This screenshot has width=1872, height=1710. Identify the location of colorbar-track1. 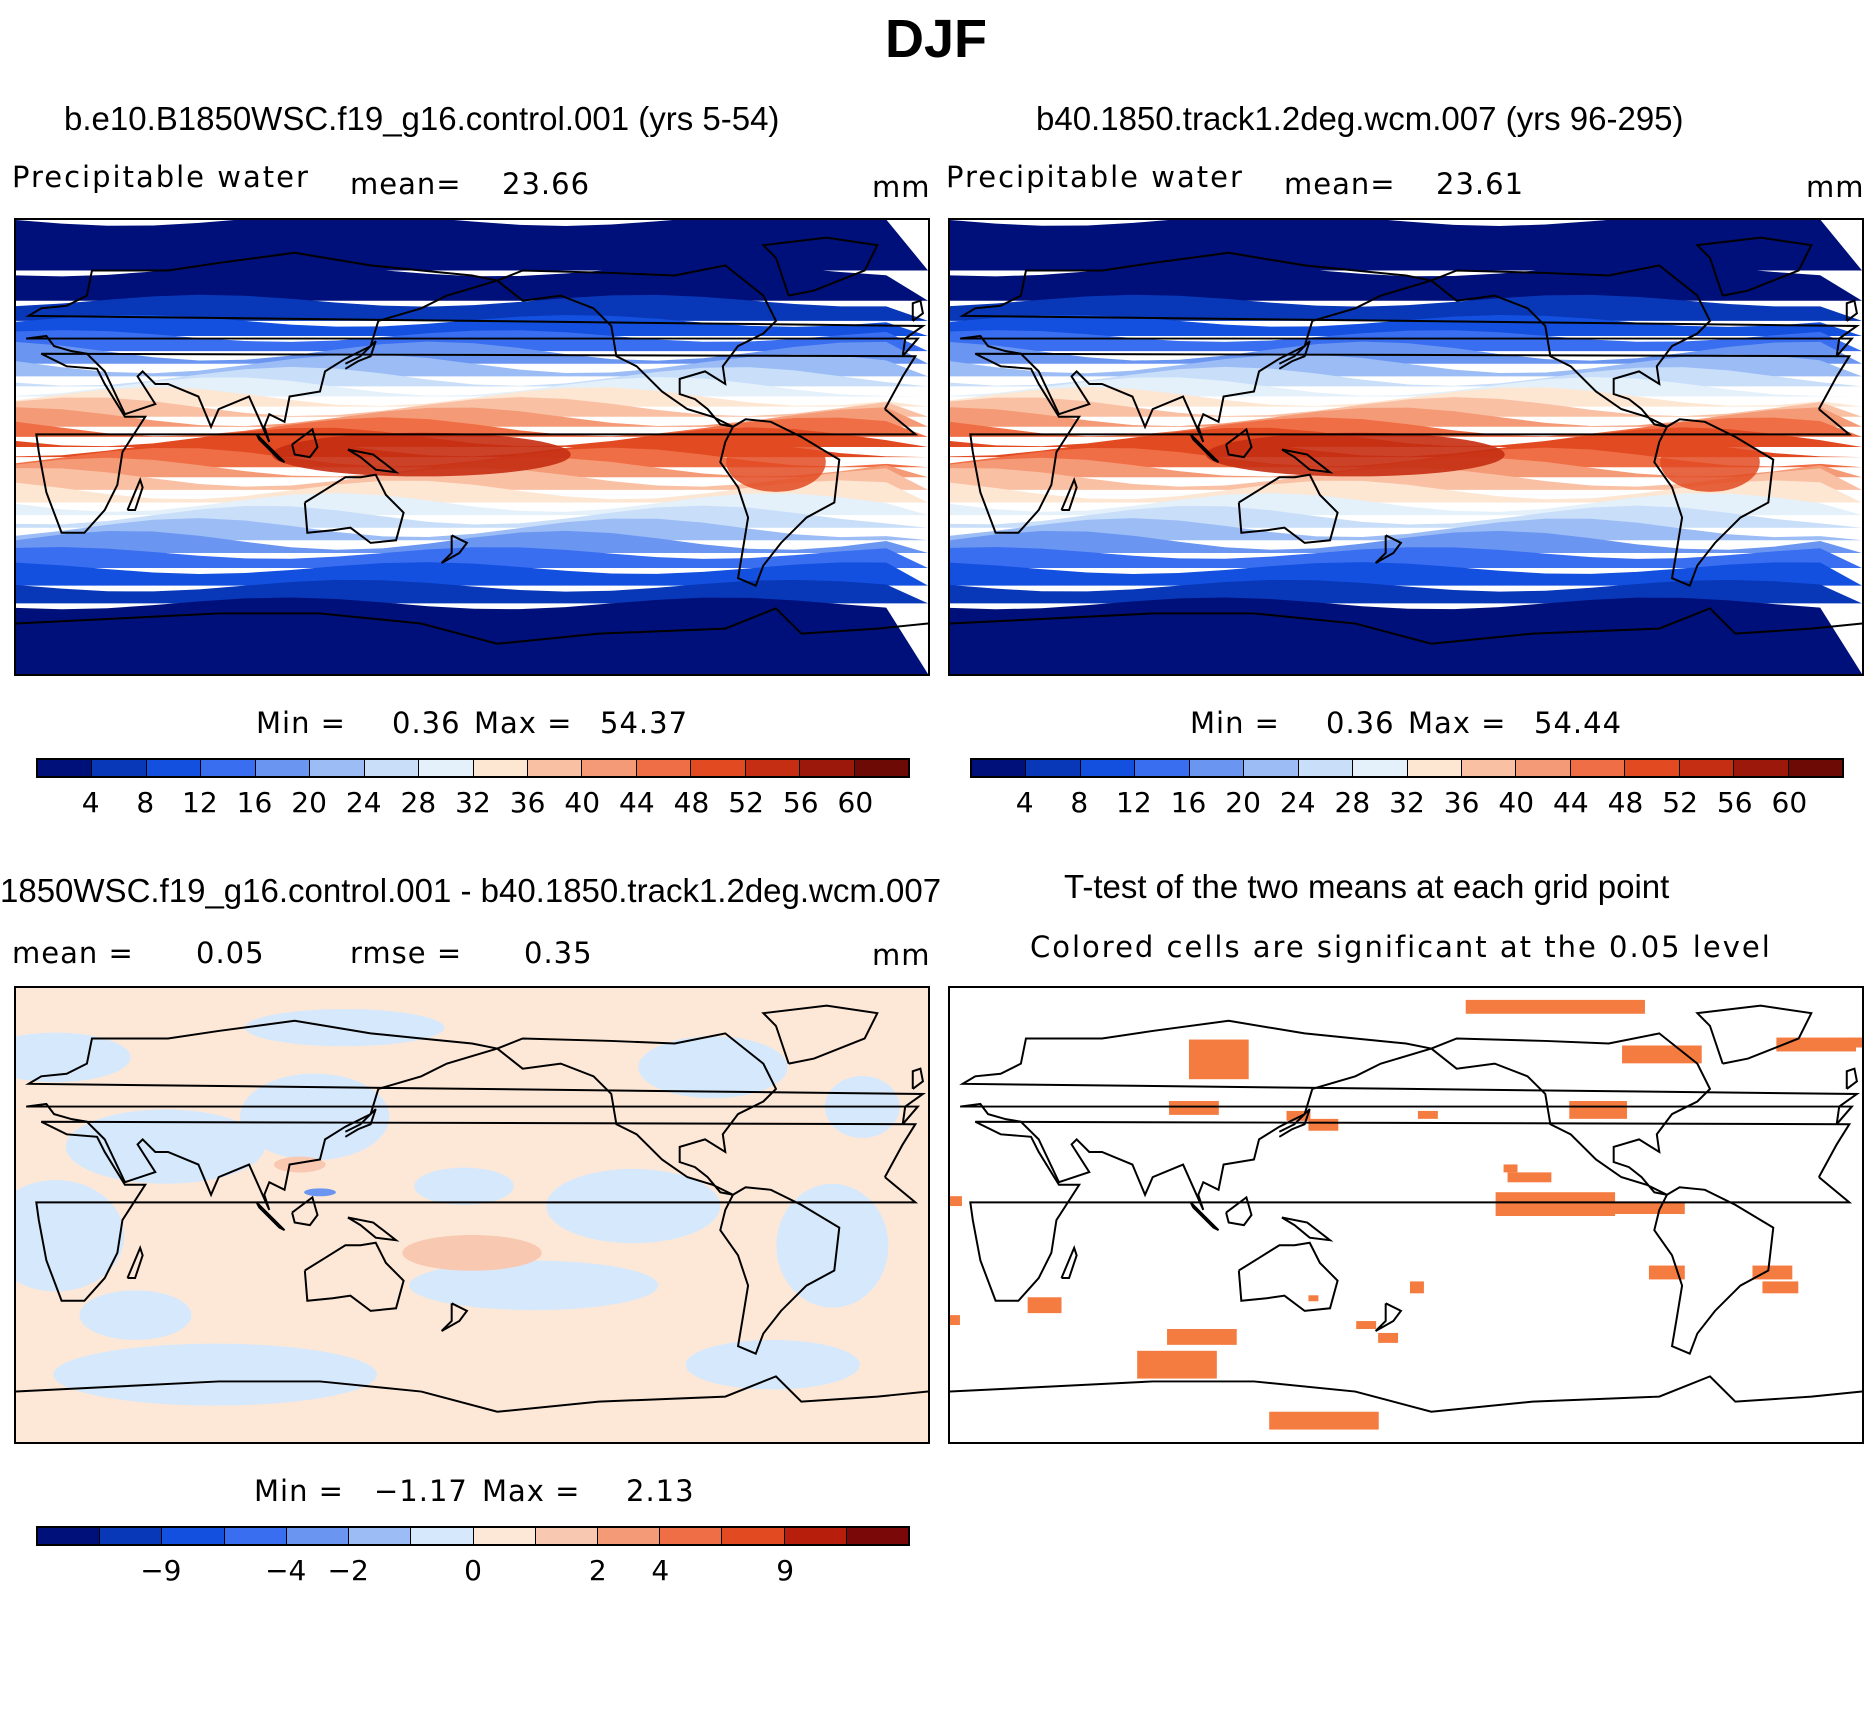
(1407, 768).